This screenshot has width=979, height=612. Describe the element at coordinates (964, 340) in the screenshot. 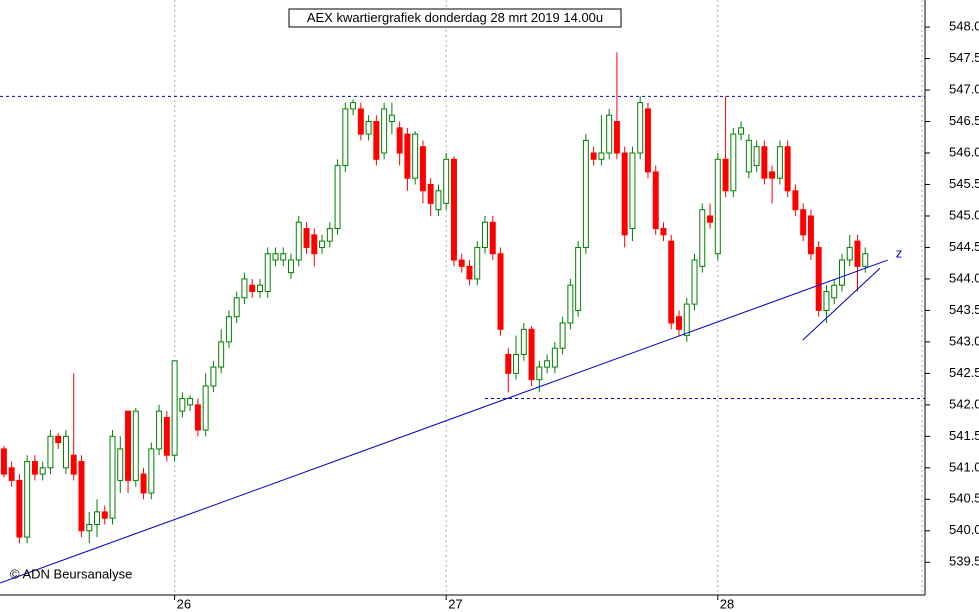

I see `y-tick-label: 543.0` at that location.